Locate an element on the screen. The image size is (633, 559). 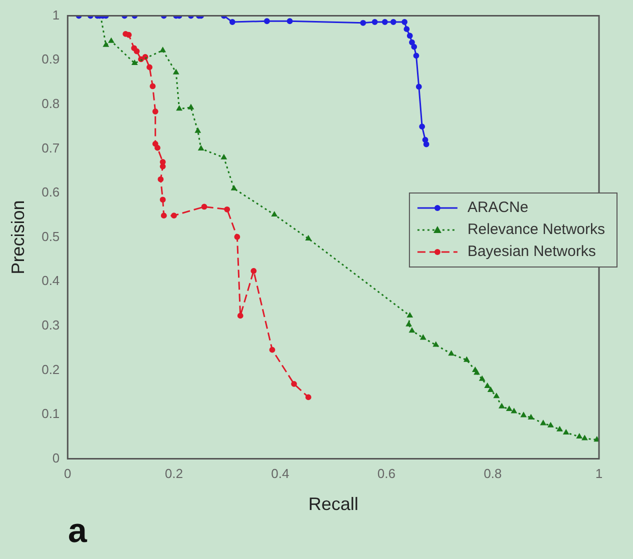
y-tick-label: 0.2 is located at coordinates (51, 369).